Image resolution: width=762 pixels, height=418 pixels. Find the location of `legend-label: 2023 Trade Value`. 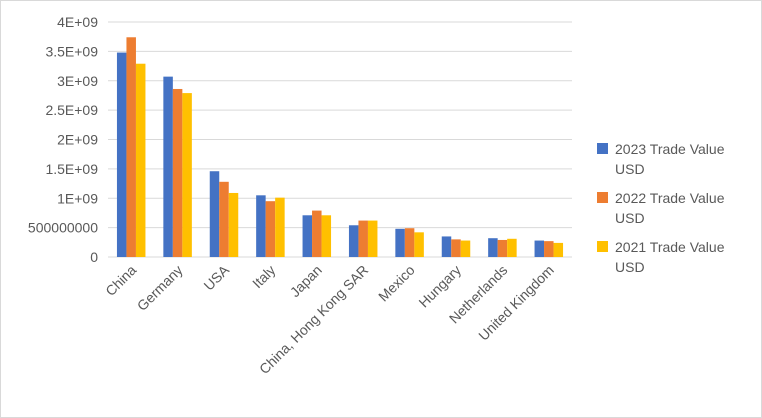

legend-label: 2023 Trade Value is located at coordinates (670, 149).